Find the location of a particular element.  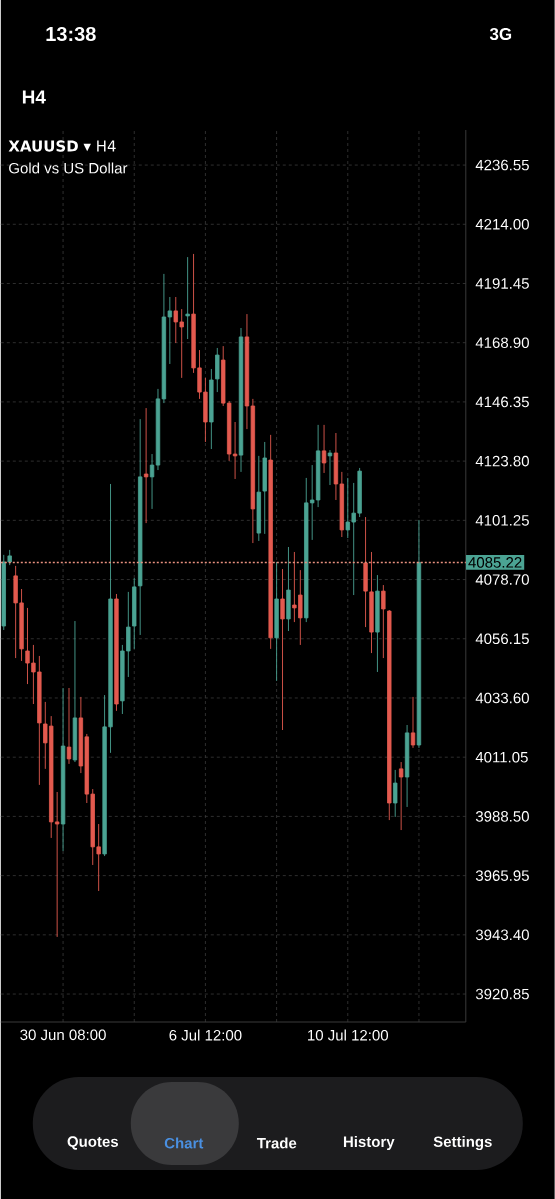

y-tick-label: 4078.70 is located at coordinates (502, 579).